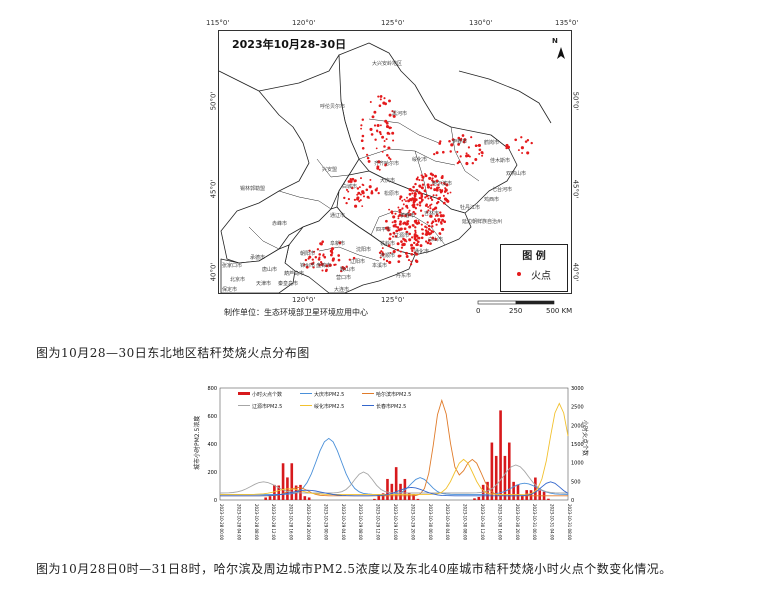  What do you see at coordinates (387, 64) in the screenshot?
I see `place-label: 大兴安岭地区` at bounding box center [387, 64].